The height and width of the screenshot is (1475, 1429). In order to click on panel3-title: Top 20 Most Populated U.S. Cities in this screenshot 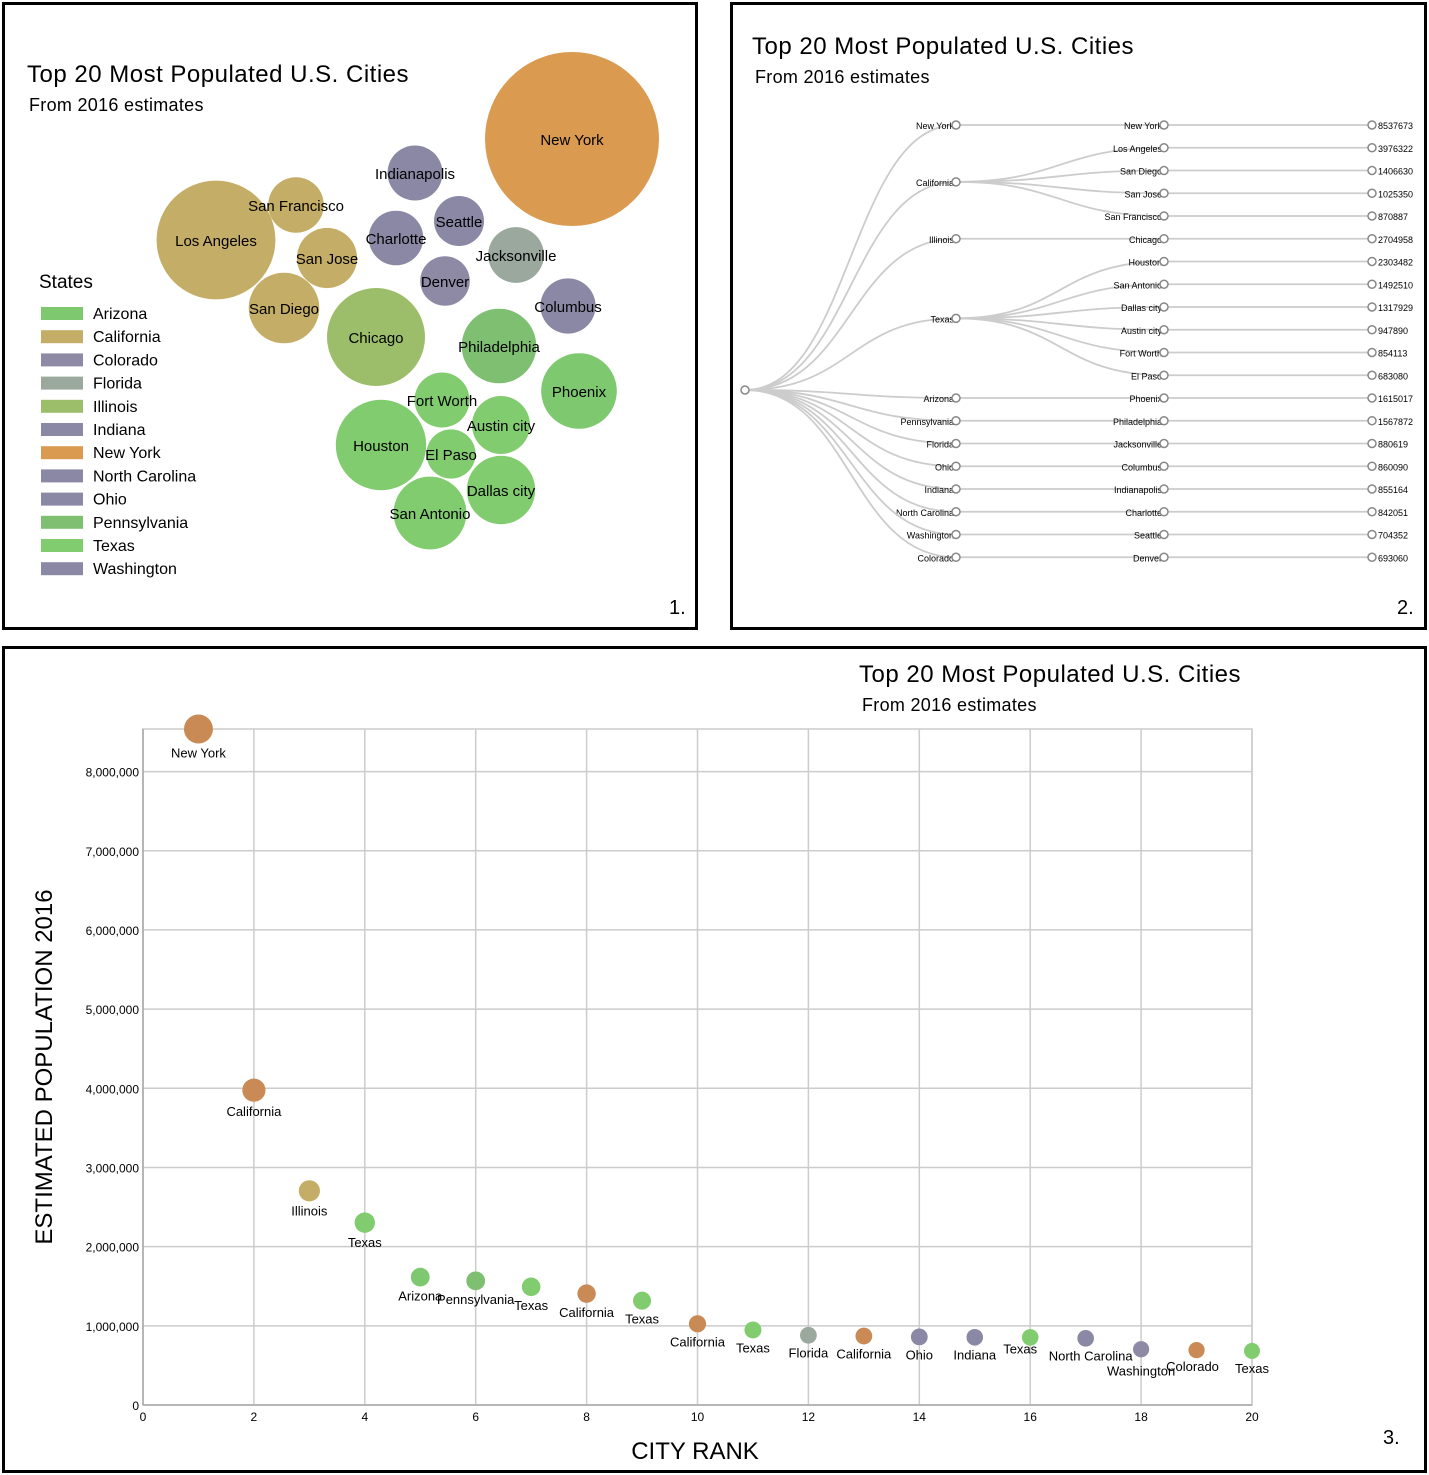, I will do `click(1050, 674)`.